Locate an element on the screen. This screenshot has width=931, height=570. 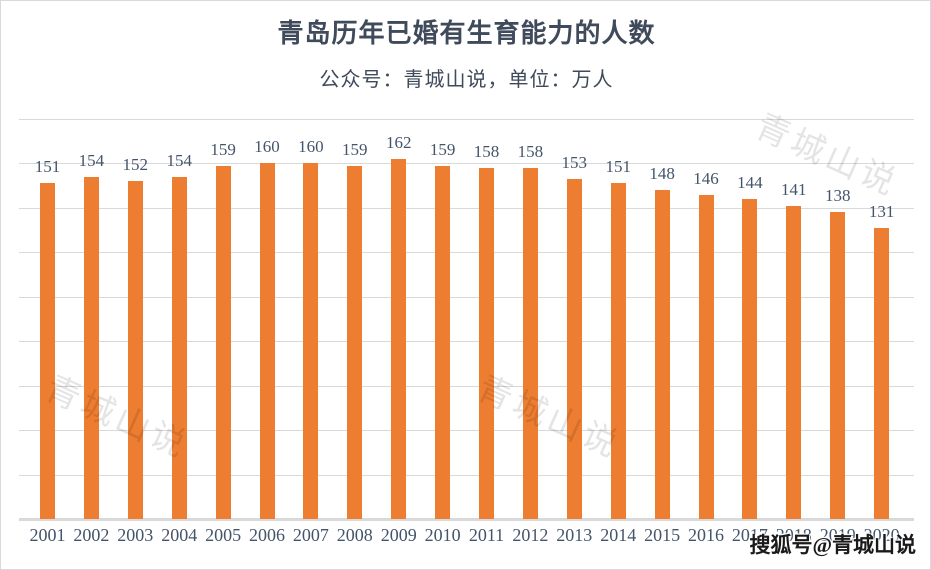
bar-value-label: 152 is located at coordinates (135, 165).